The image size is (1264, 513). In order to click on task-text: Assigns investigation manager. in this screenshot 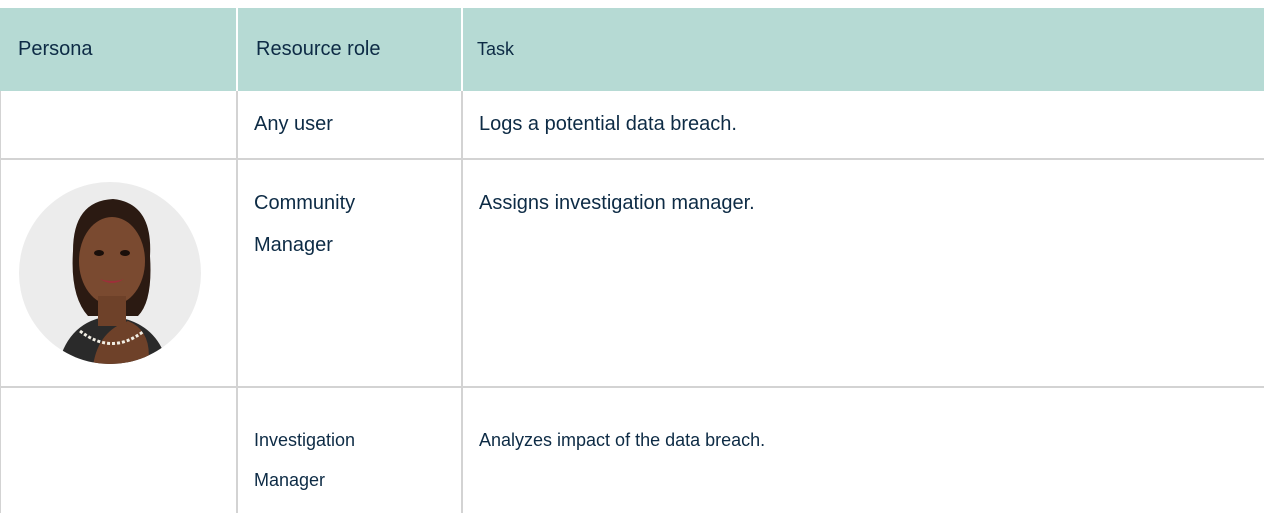, I will do `click(617, 203)`.